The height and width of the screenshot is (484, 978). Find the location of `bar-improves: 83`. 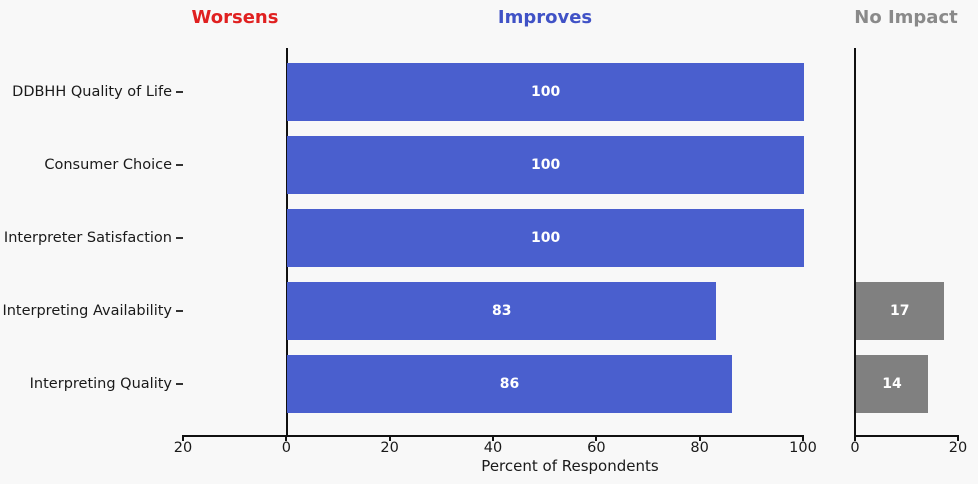

bar-improves: 83 is located at coordinates (502, 311).